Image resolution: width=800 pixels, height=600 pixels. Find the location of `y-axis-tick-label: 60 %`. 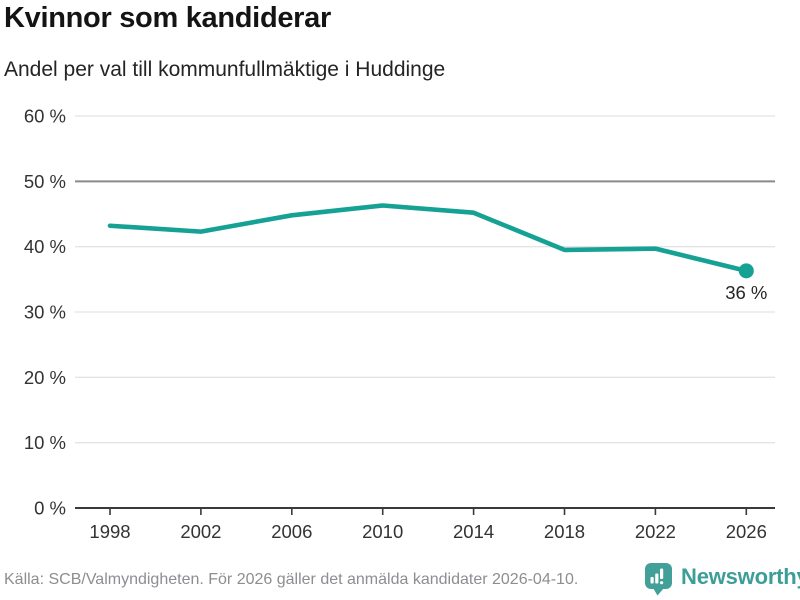

y-axis-tick-label: 60 % is located at coordinates (45, 116).